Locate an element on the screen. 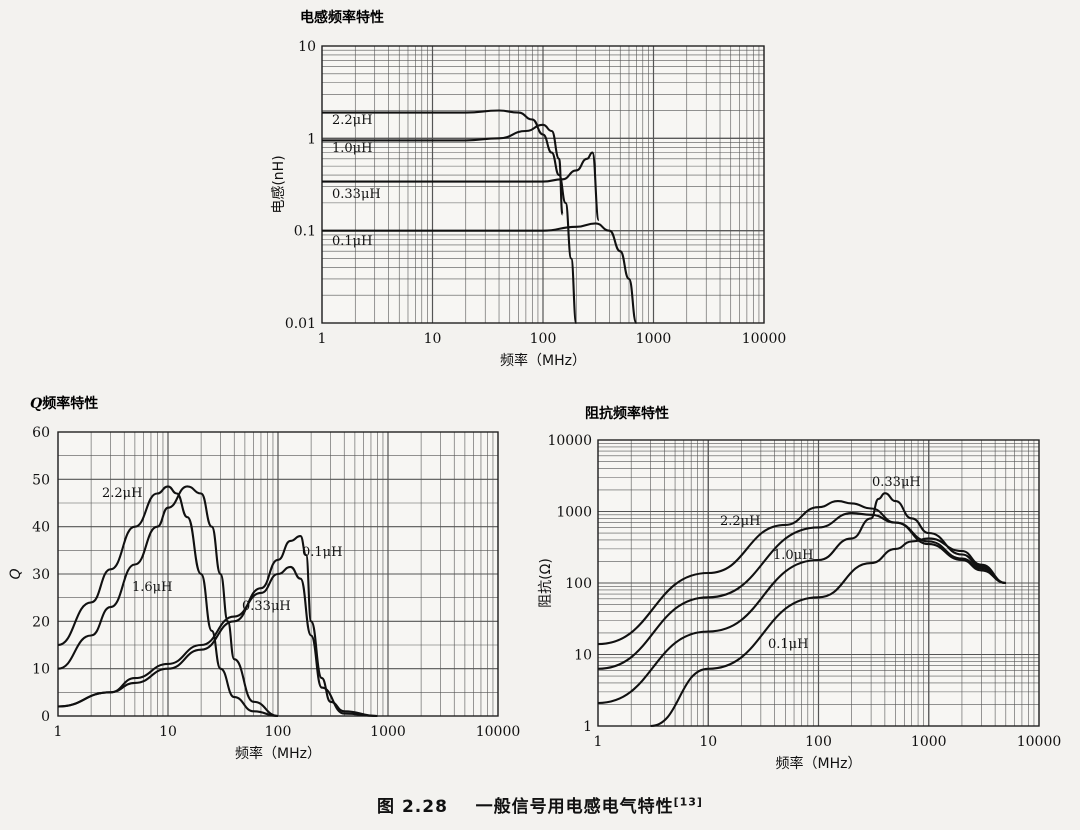 This screenshot has height=830, width=1080. y-tick-label: 100 is located at coordinates (578, 584).